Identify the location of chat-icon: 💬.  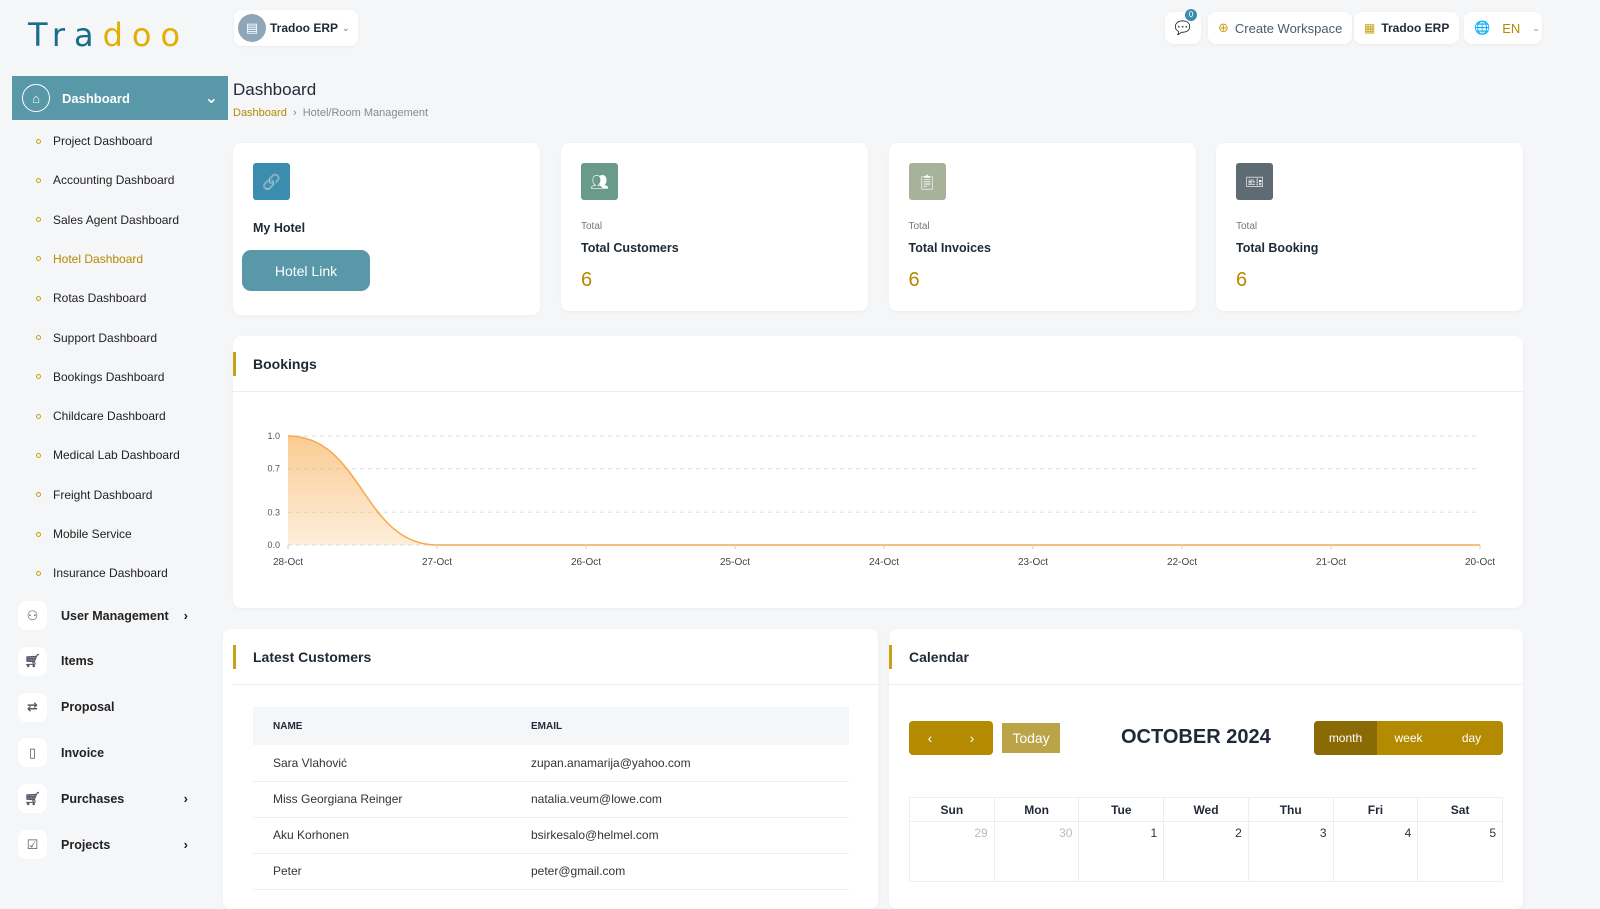
(1183, 27).